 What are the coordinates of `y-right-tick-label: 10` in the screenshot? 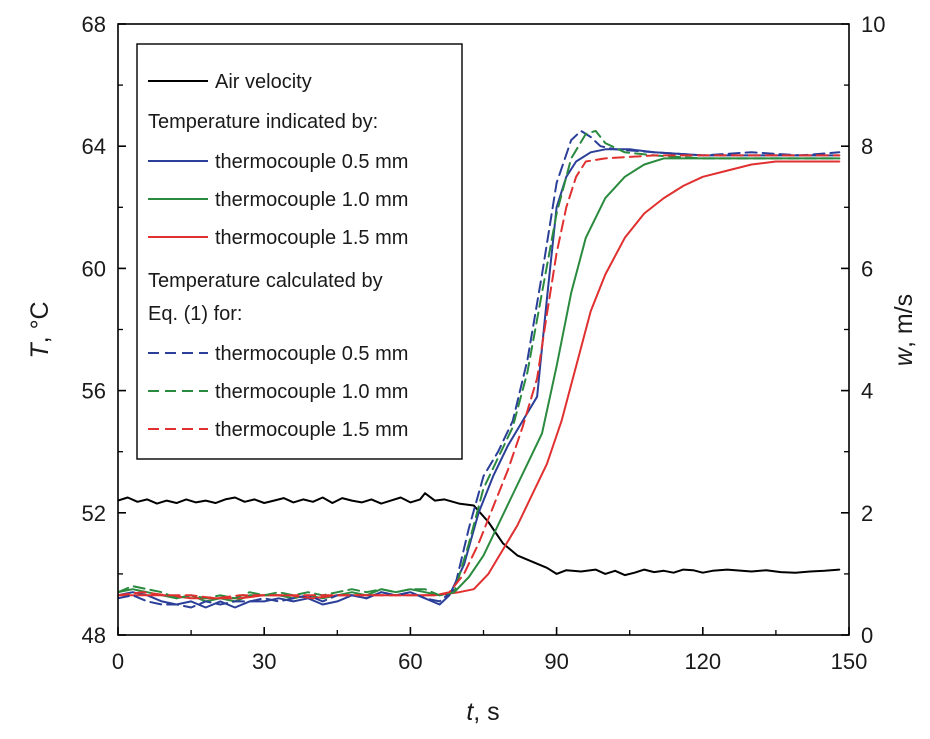 It's located at (873, 24).